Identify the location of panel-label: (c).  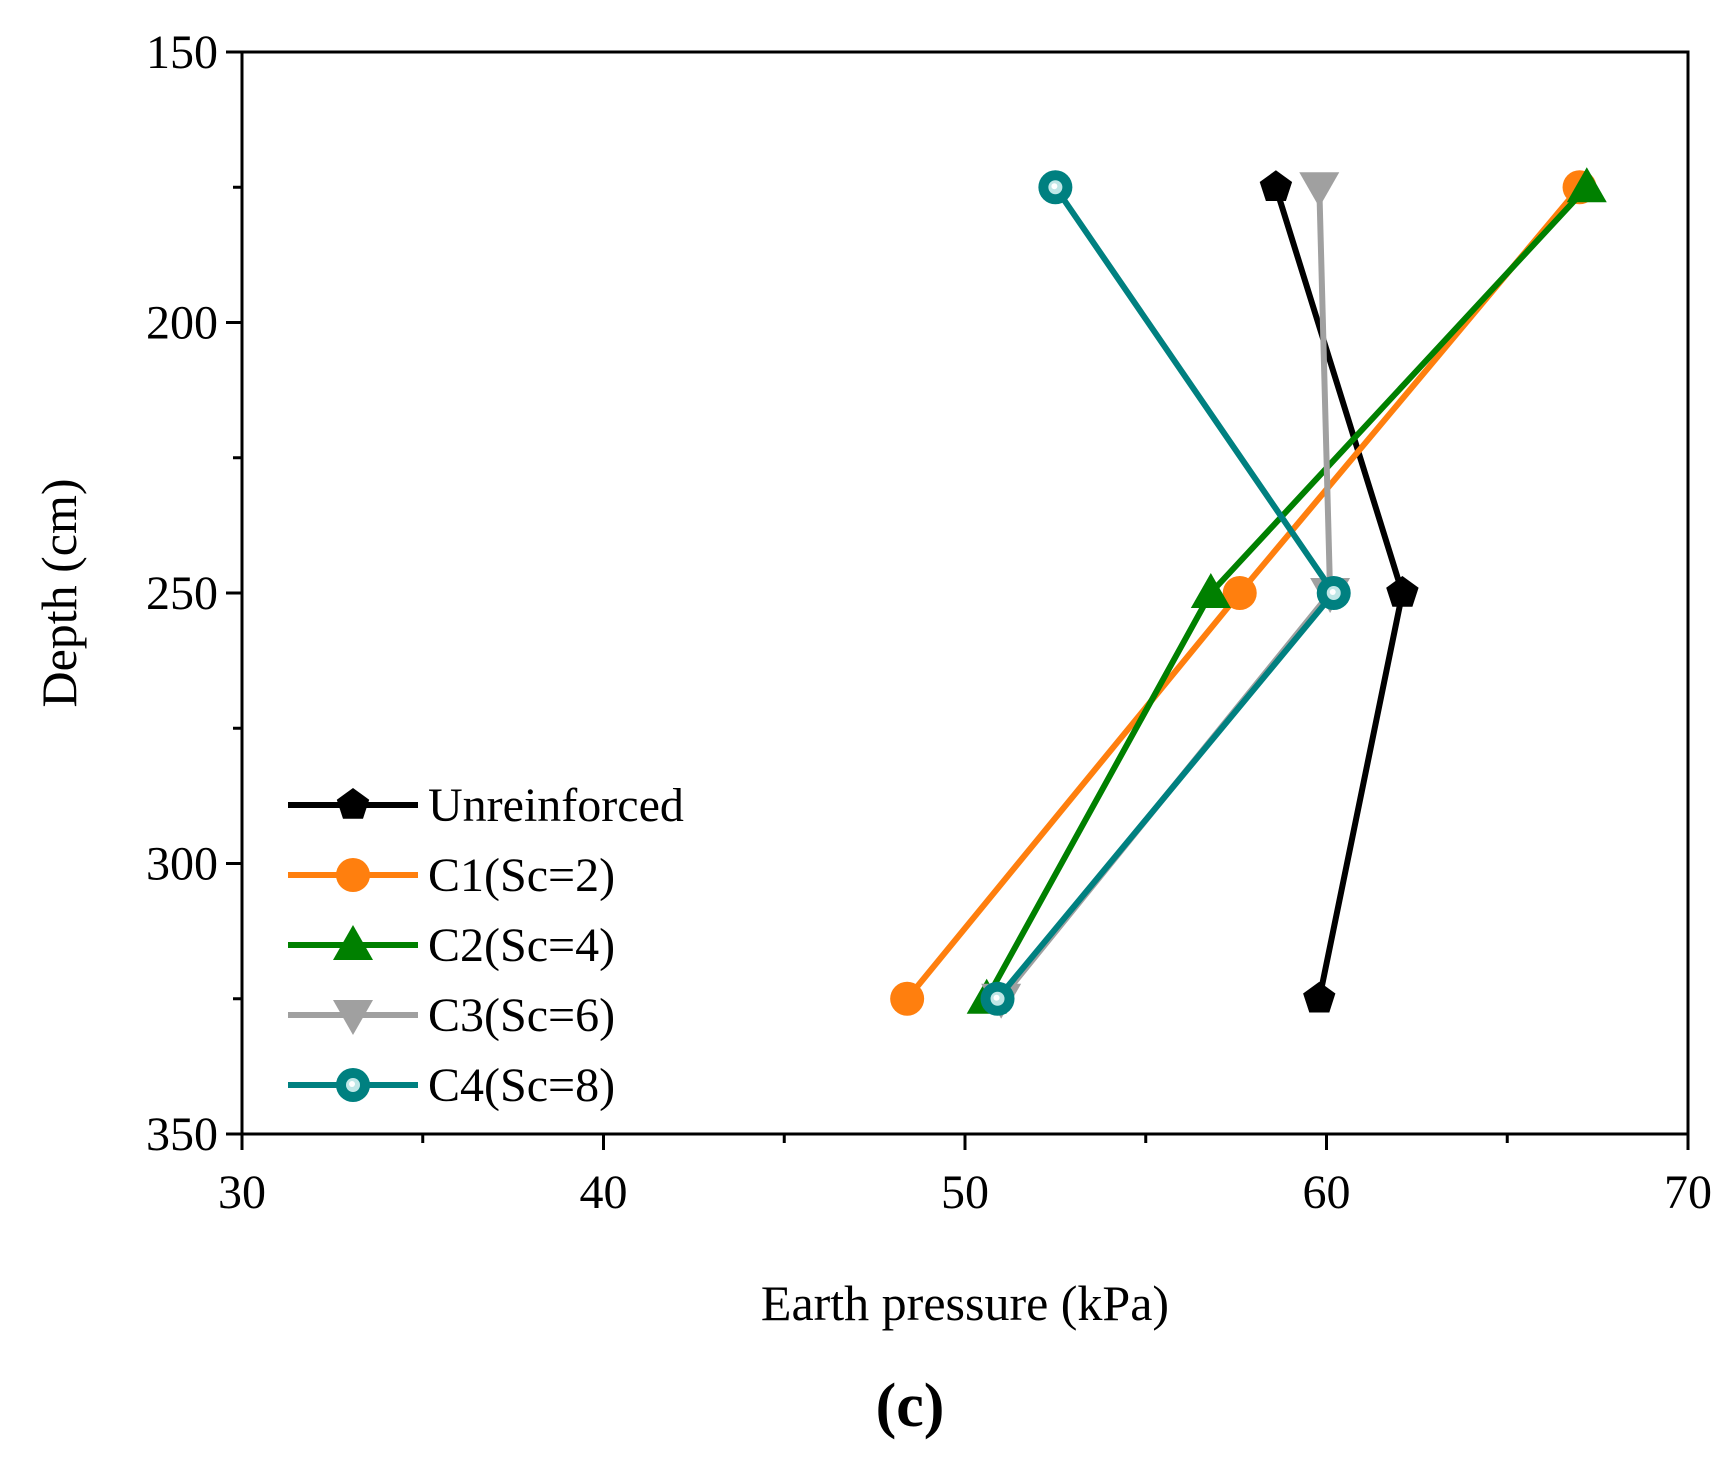
(910, 1406).